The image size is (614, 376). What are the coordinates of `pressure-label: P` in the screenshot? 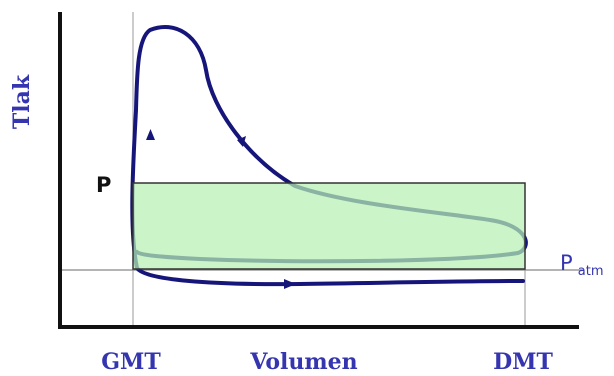 It's located at (103, 185).